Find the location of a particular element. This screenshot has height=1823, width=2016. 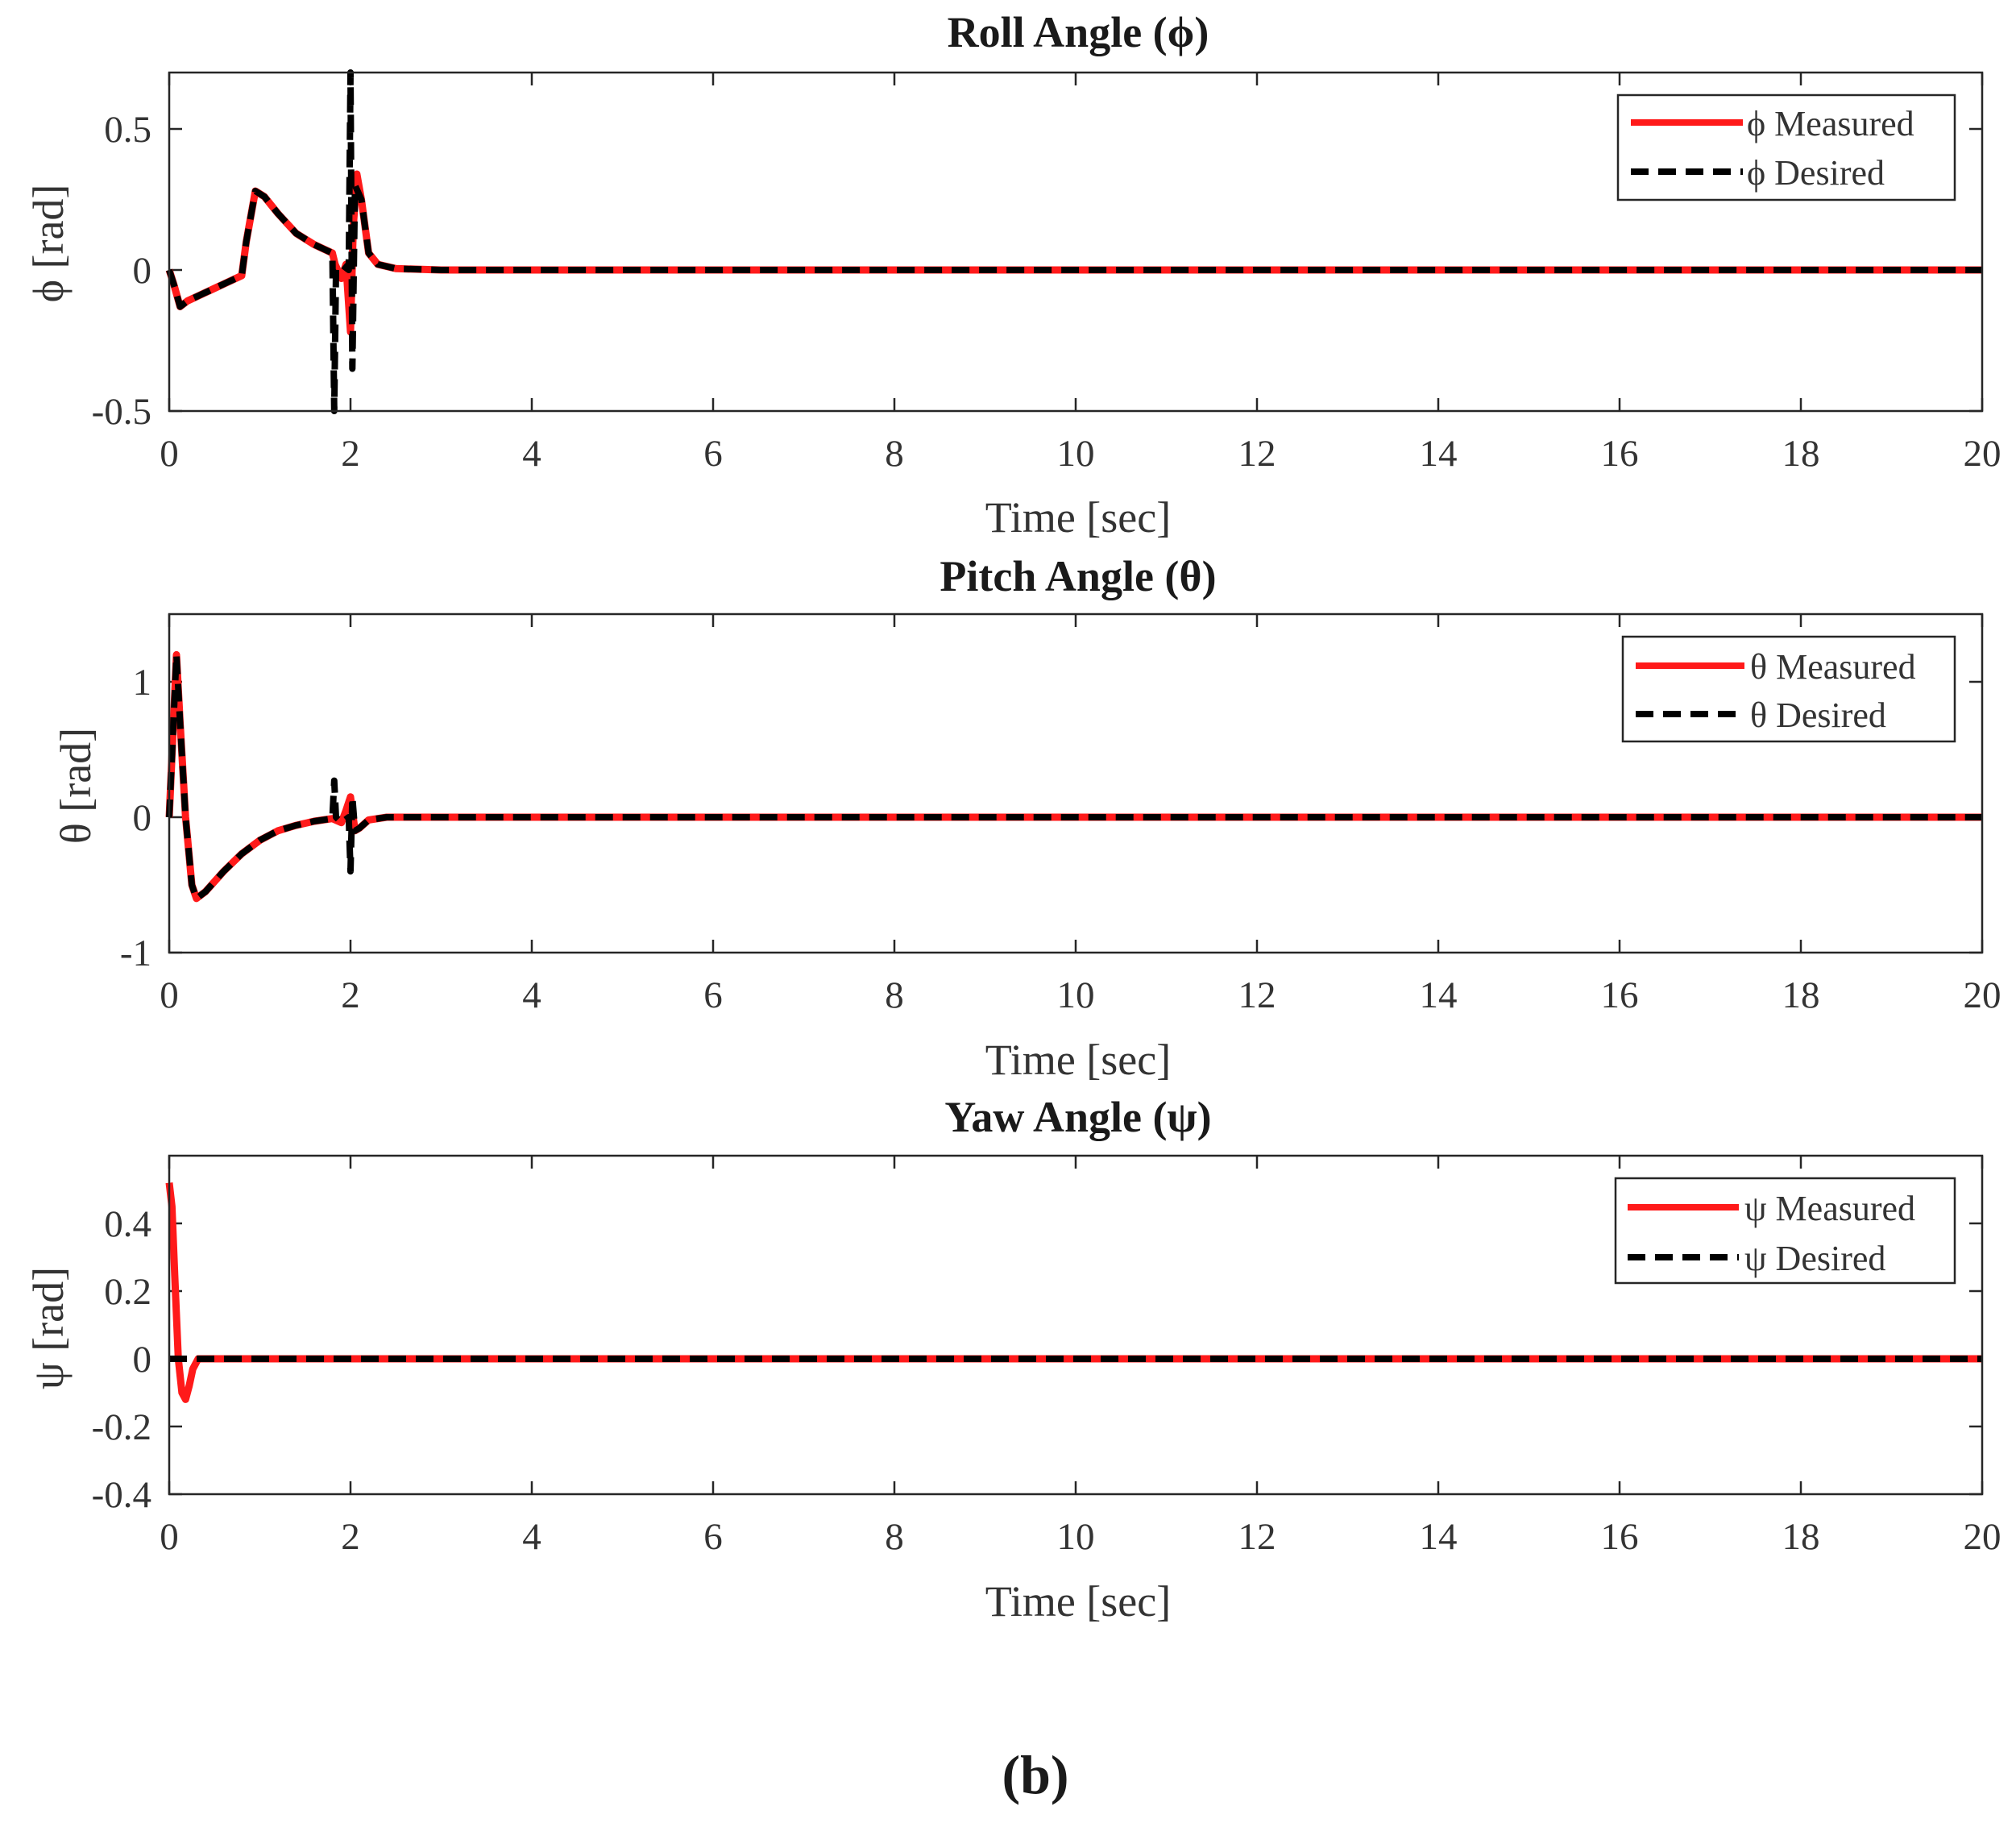

yaw-legend-measured-label: ψ Measured is located at coordinates (1829, 1208).